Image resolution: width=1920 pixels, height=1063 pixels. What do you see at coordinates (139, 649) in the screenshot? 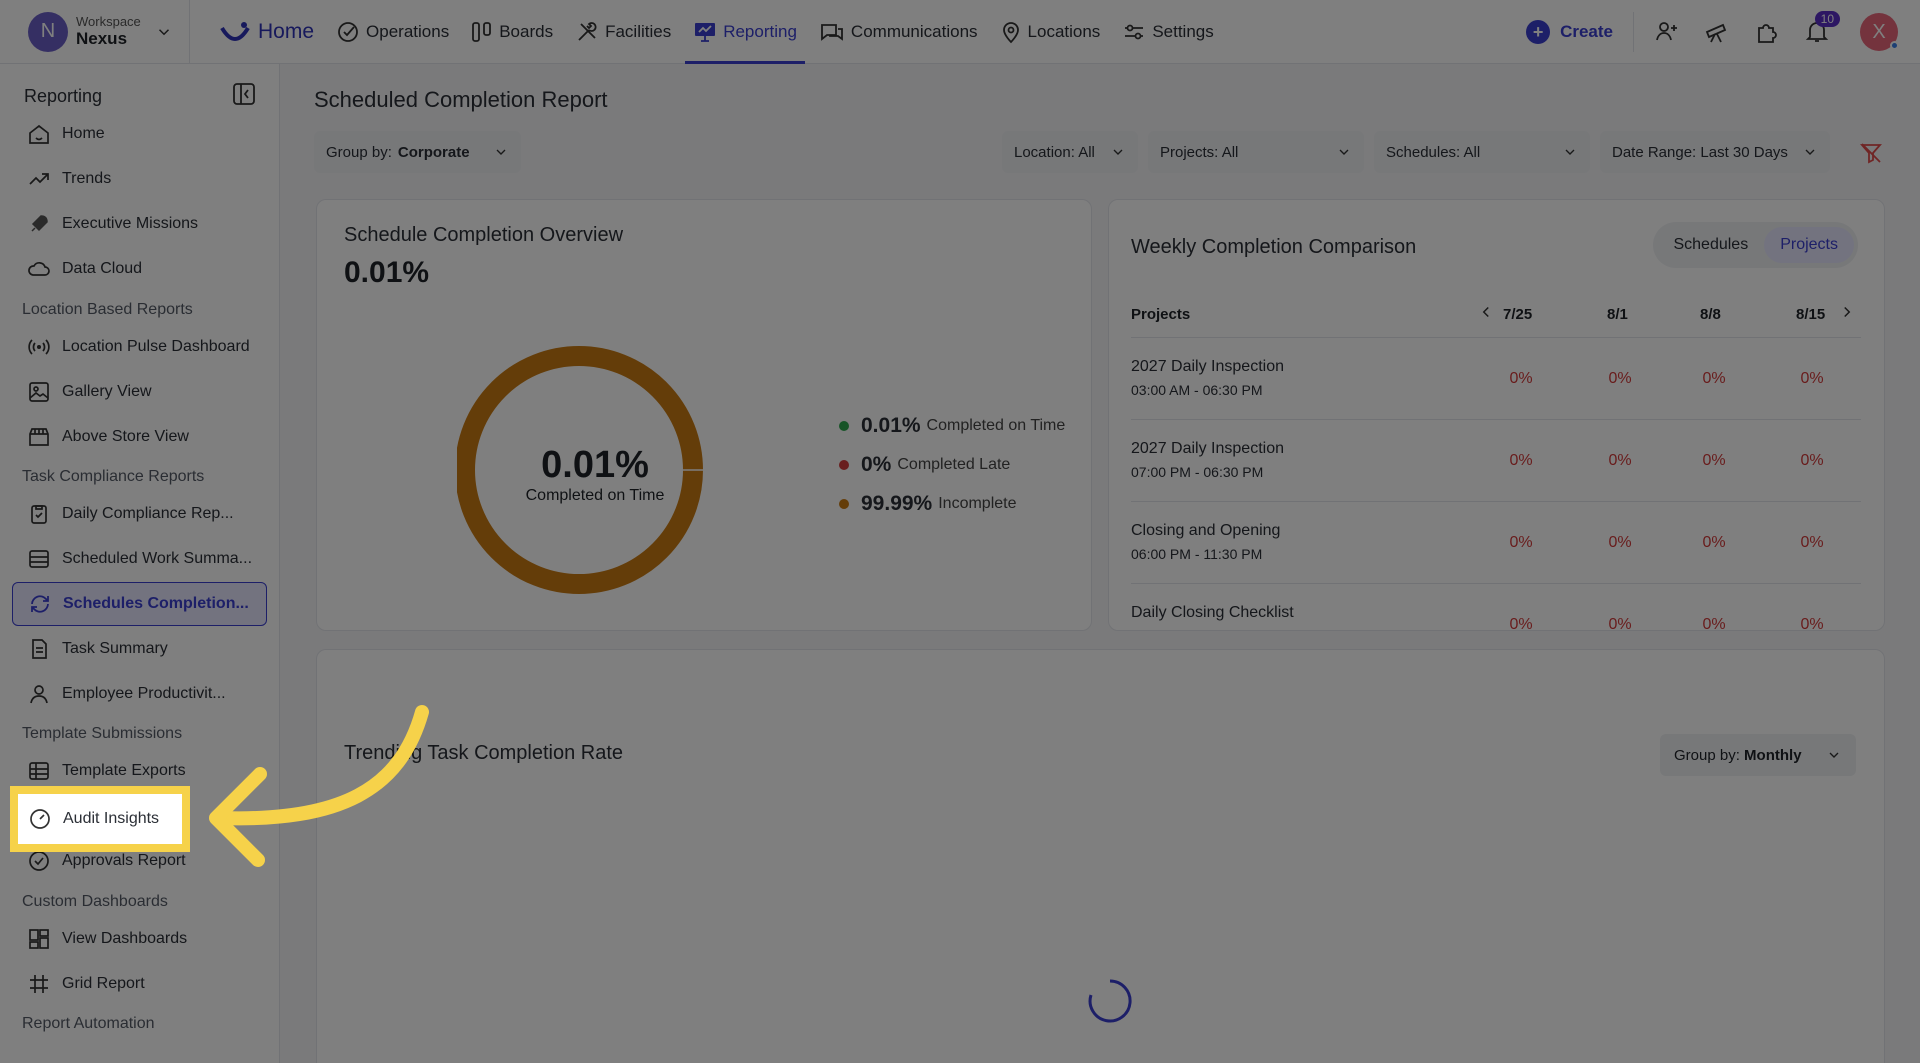
I see `sidebar-item-task-summary: Task Summary` at bounding box center [139, 649].